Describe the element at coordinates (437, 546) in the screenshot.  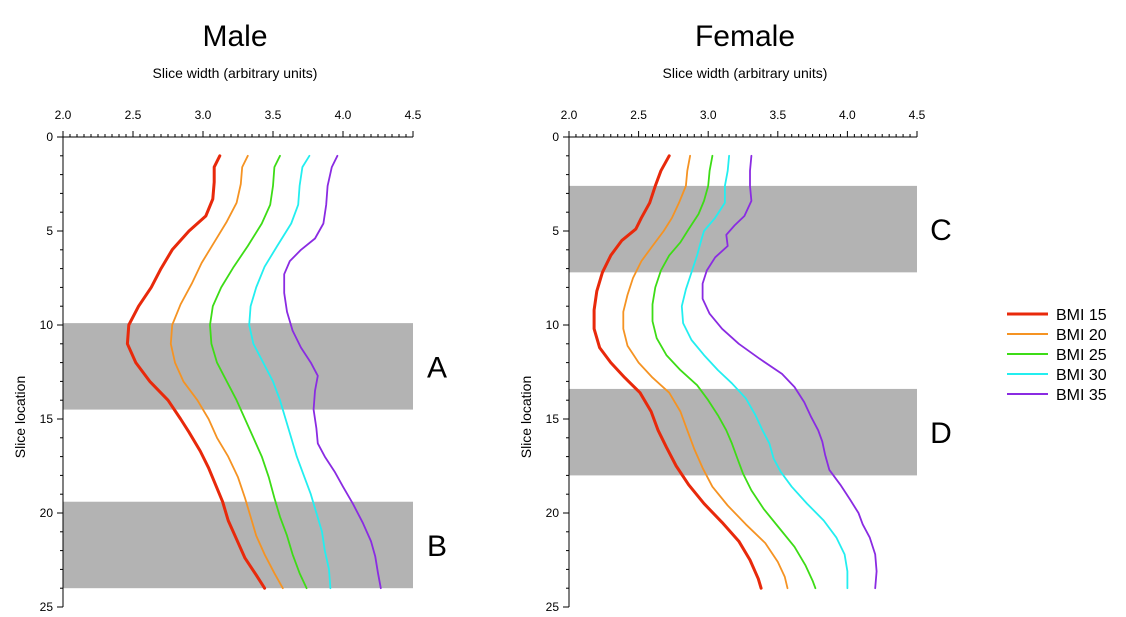
I see `band-label-b: B` at that location.